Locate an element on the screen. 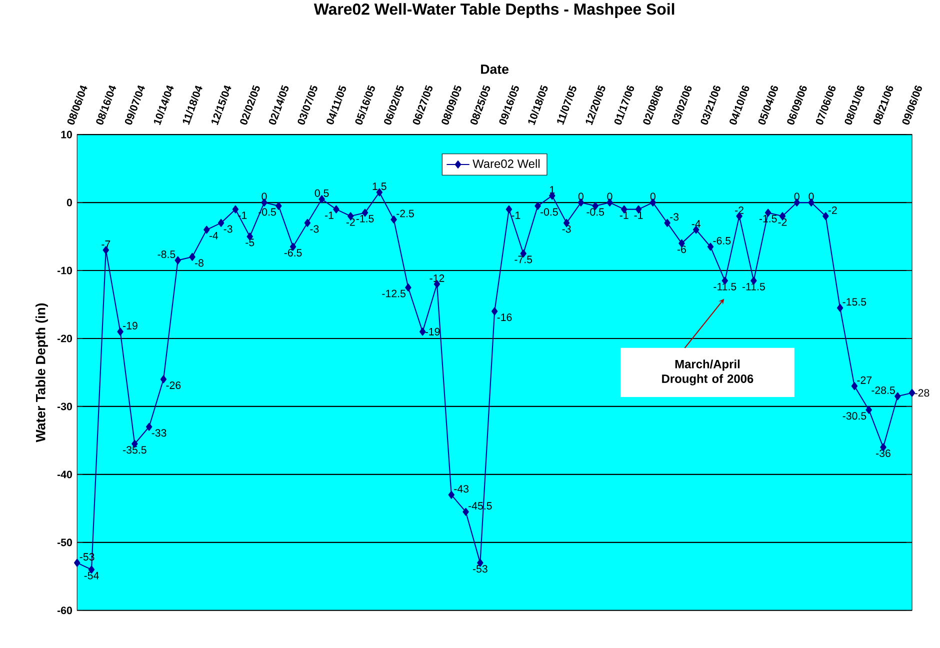 This screenshot has width=940, height=648. y-tick-label: -30 is located at coordinates (64, 406).